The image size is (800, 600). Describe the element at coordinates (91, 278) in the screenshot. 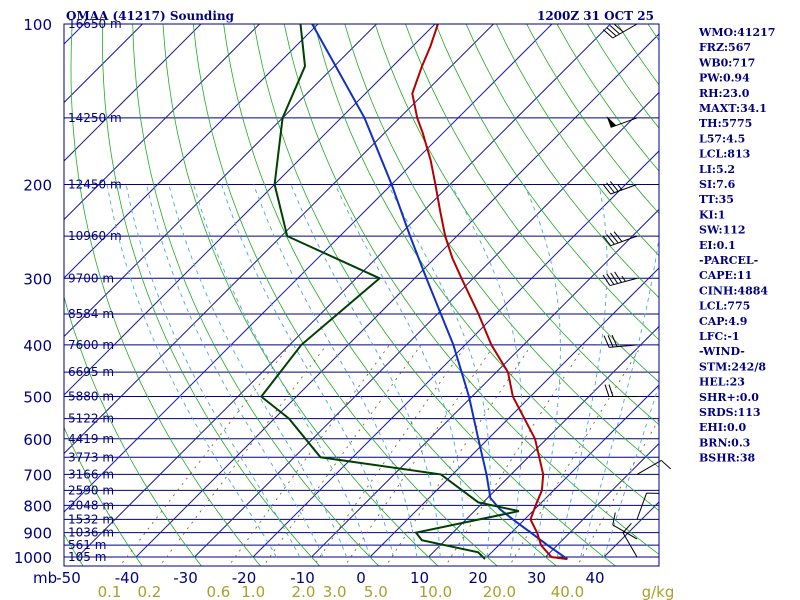

I see `height-label: 9700 m` at that location.